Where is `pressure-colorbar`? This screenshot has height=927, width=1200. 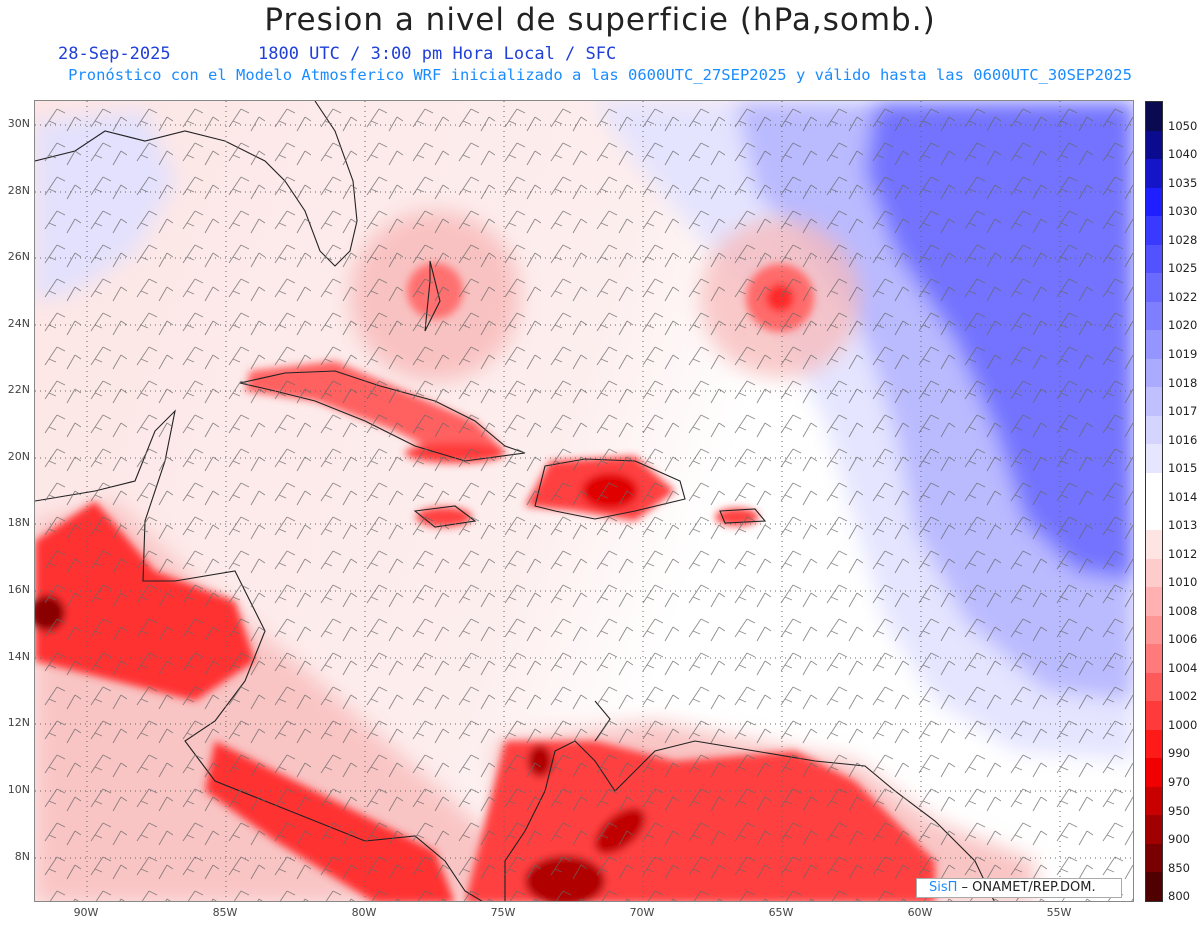 pressure-colorbar is located at coordinates (1154, 501).